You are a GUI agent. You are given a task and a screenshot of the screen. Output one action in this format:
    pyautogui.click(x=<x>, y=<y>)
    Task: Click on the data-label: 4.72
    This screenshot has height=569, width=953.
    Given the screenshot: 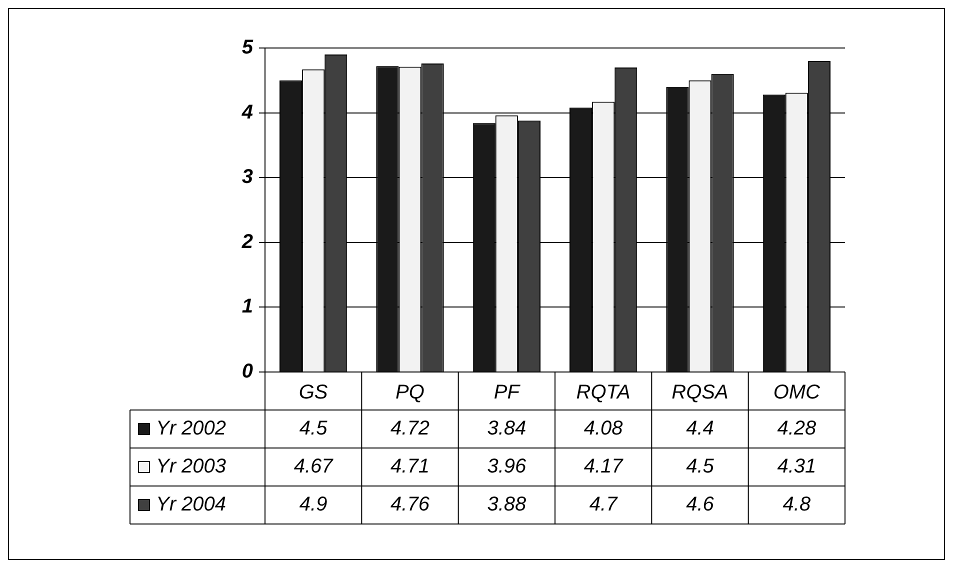 What is the action you would take?
    pyautogui.click(x=410, y=429)
    